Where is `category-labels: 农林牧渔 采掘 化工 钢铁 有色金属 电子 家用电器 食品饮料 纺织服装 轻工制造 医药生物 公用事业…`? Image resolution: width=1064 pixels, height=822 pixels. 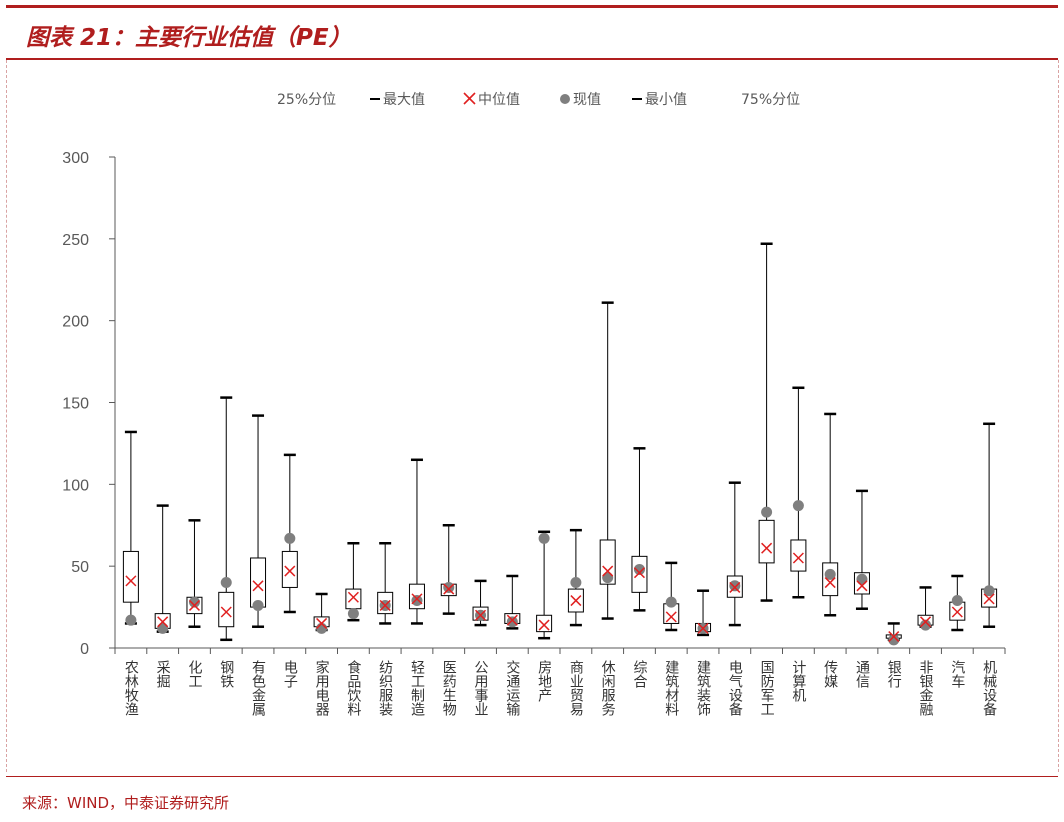 category-labels: 农林牧渔 采掘 化工 钢铁 有色金属 电子 家用电器 食品饮料 纺织服装 轻工制造 医药生物 公用事业… is located at coordinates (560, 688).